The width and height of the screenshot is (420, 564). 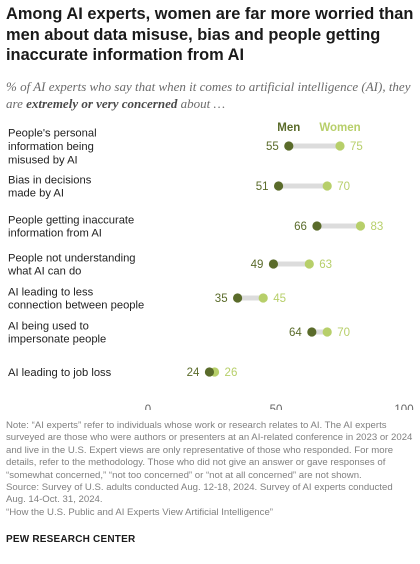 What do you see at coordinates (295, 333) in the screenshot?
I see `men-value-label: 64` at bounding box center [295, 333].